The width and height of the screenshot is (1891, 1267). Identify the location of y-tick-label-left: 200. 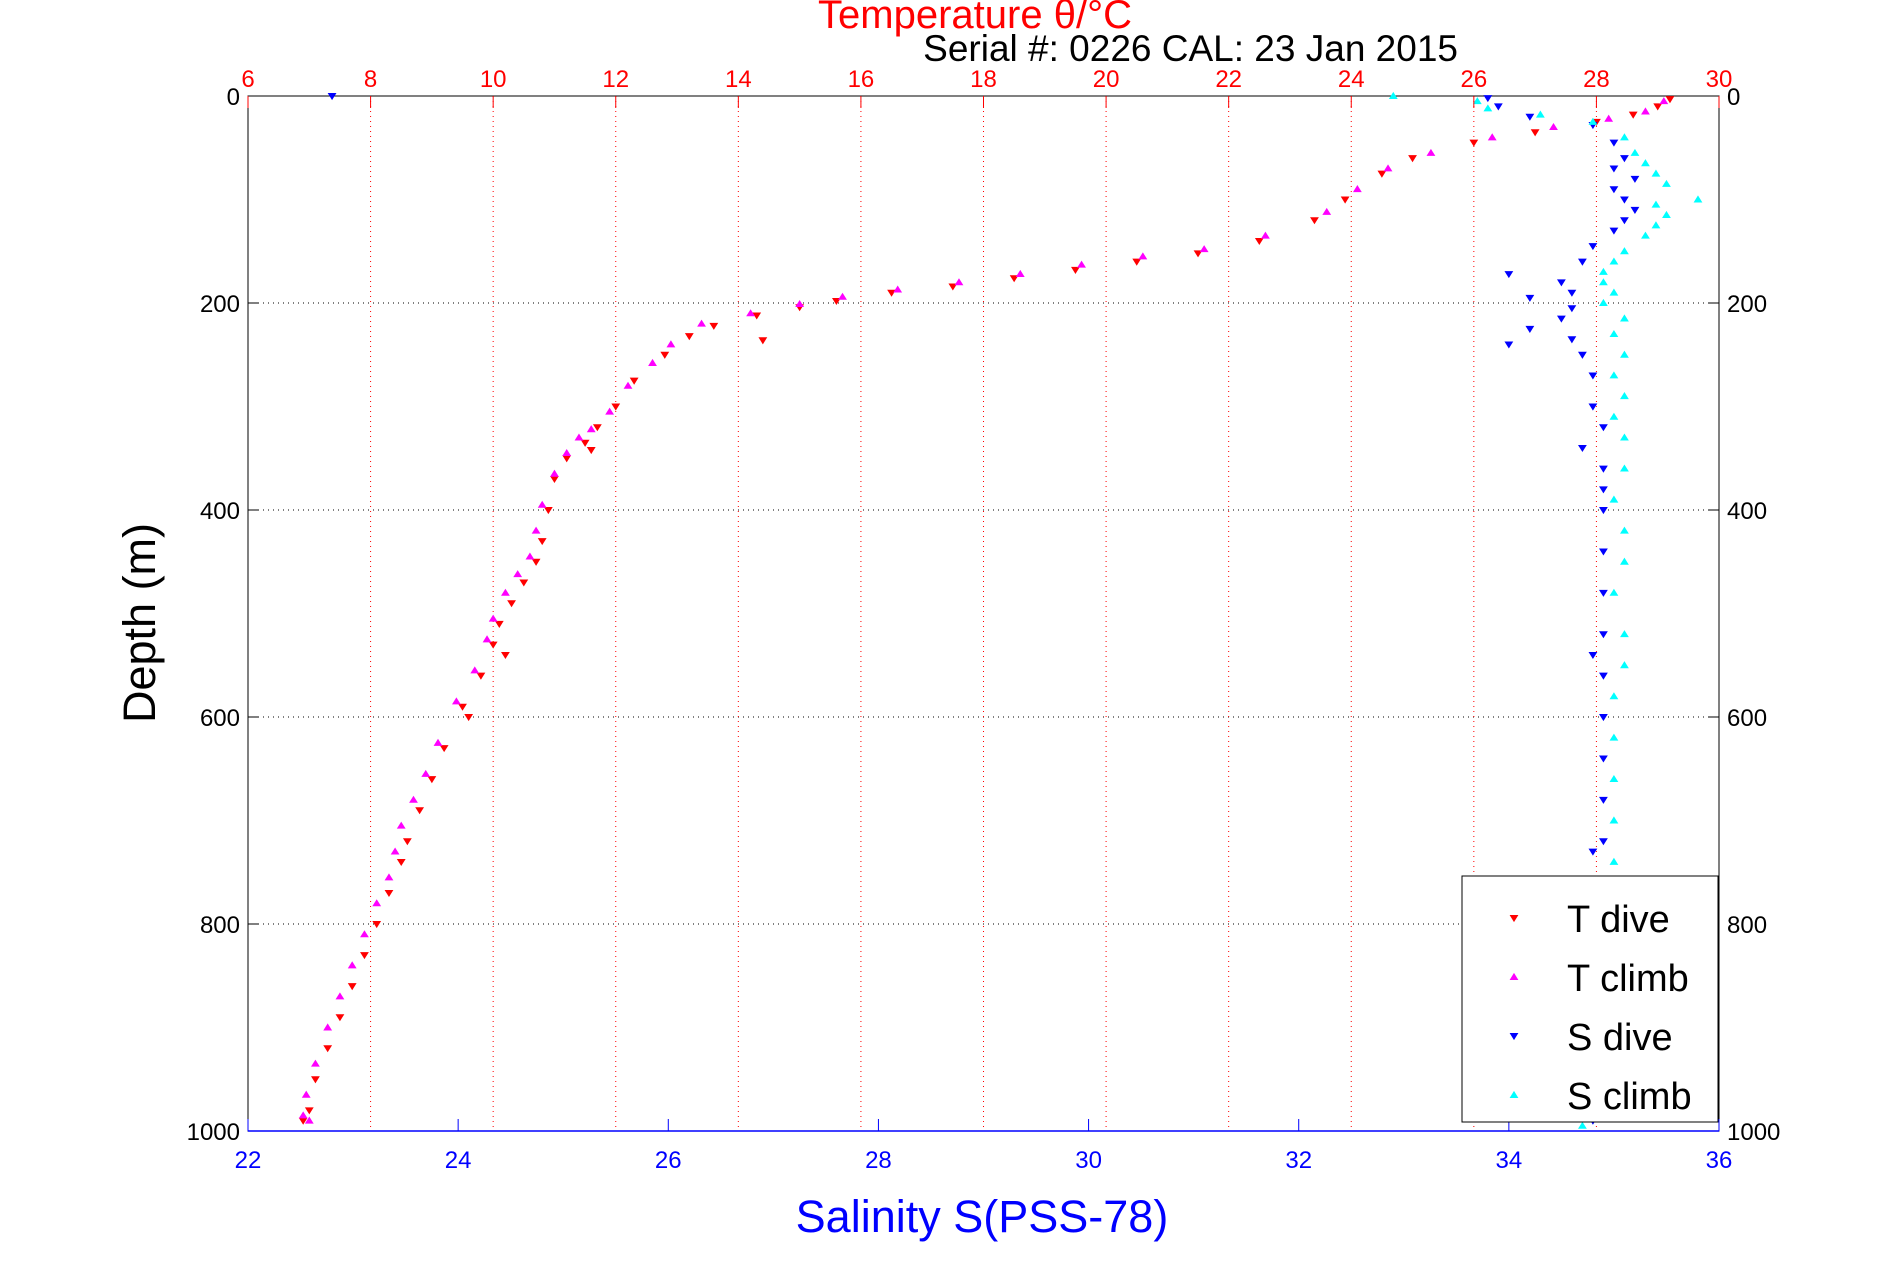
(220, 304).